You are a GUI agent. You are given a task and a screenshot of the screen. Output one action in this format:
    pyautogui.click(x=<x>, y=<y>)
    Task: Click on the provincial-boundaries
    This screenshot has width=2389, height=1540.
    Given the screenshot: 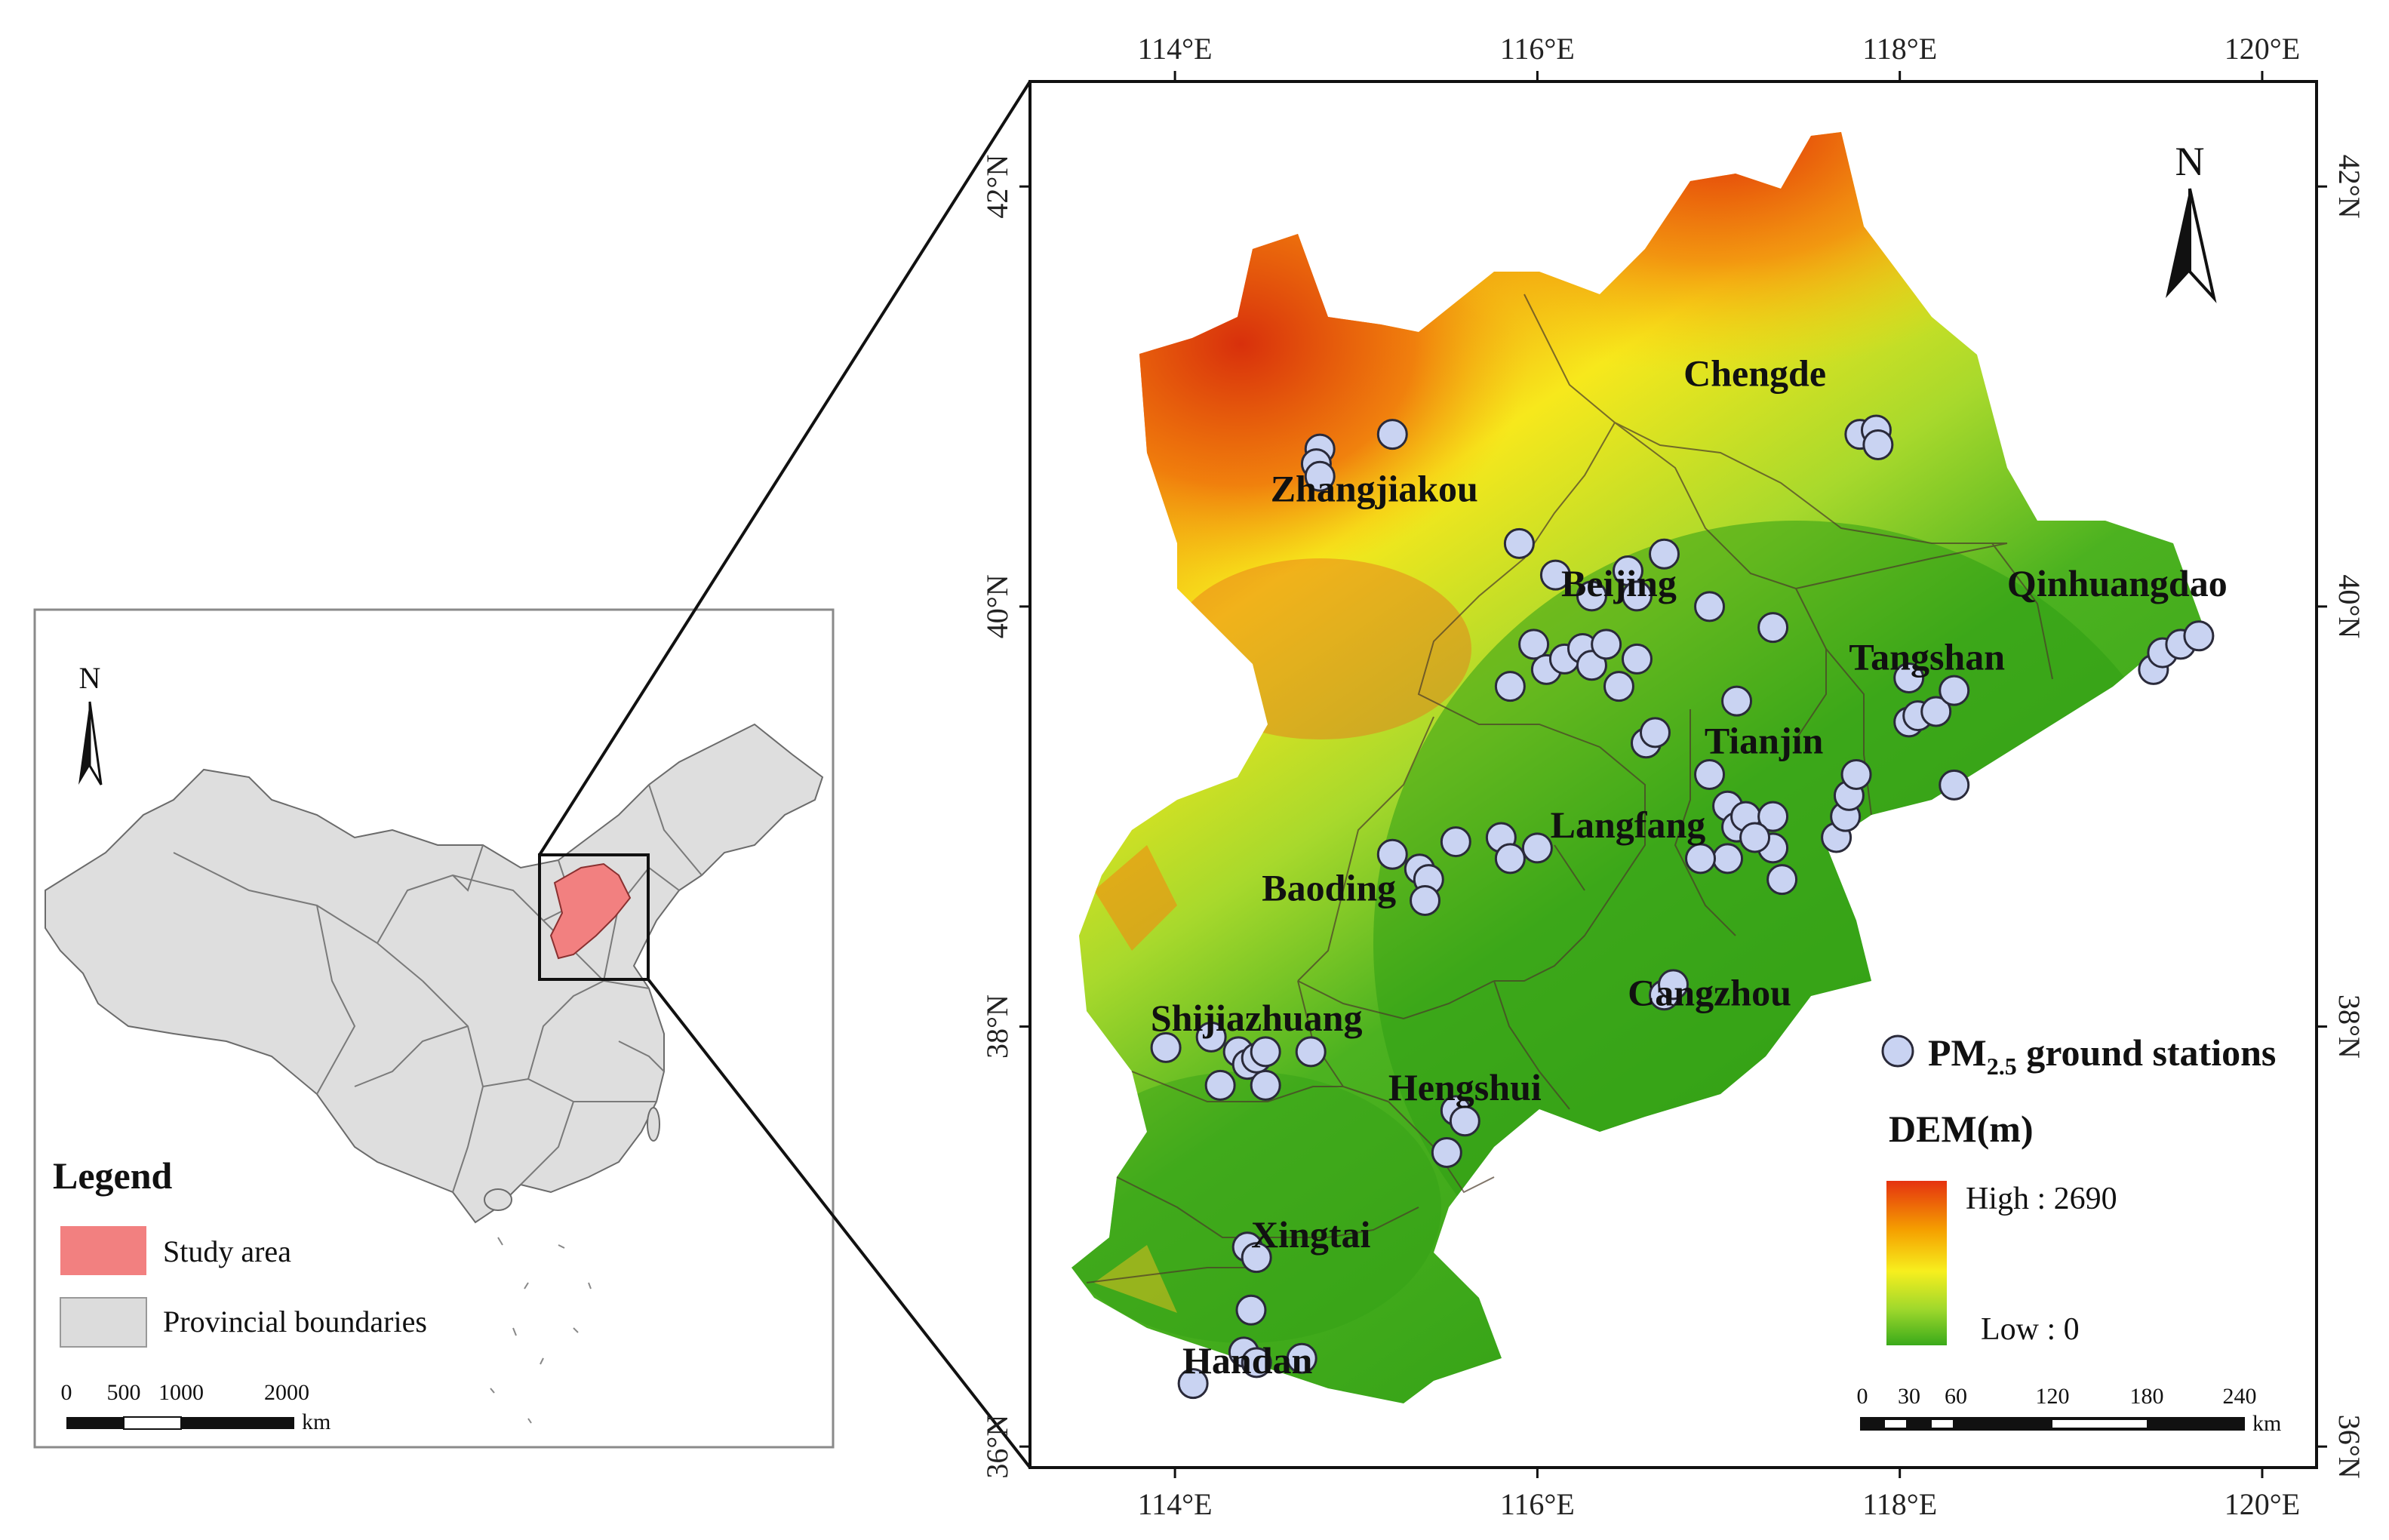 What is the action you would take?
    pyautogui.click(x=438, y=988)
    